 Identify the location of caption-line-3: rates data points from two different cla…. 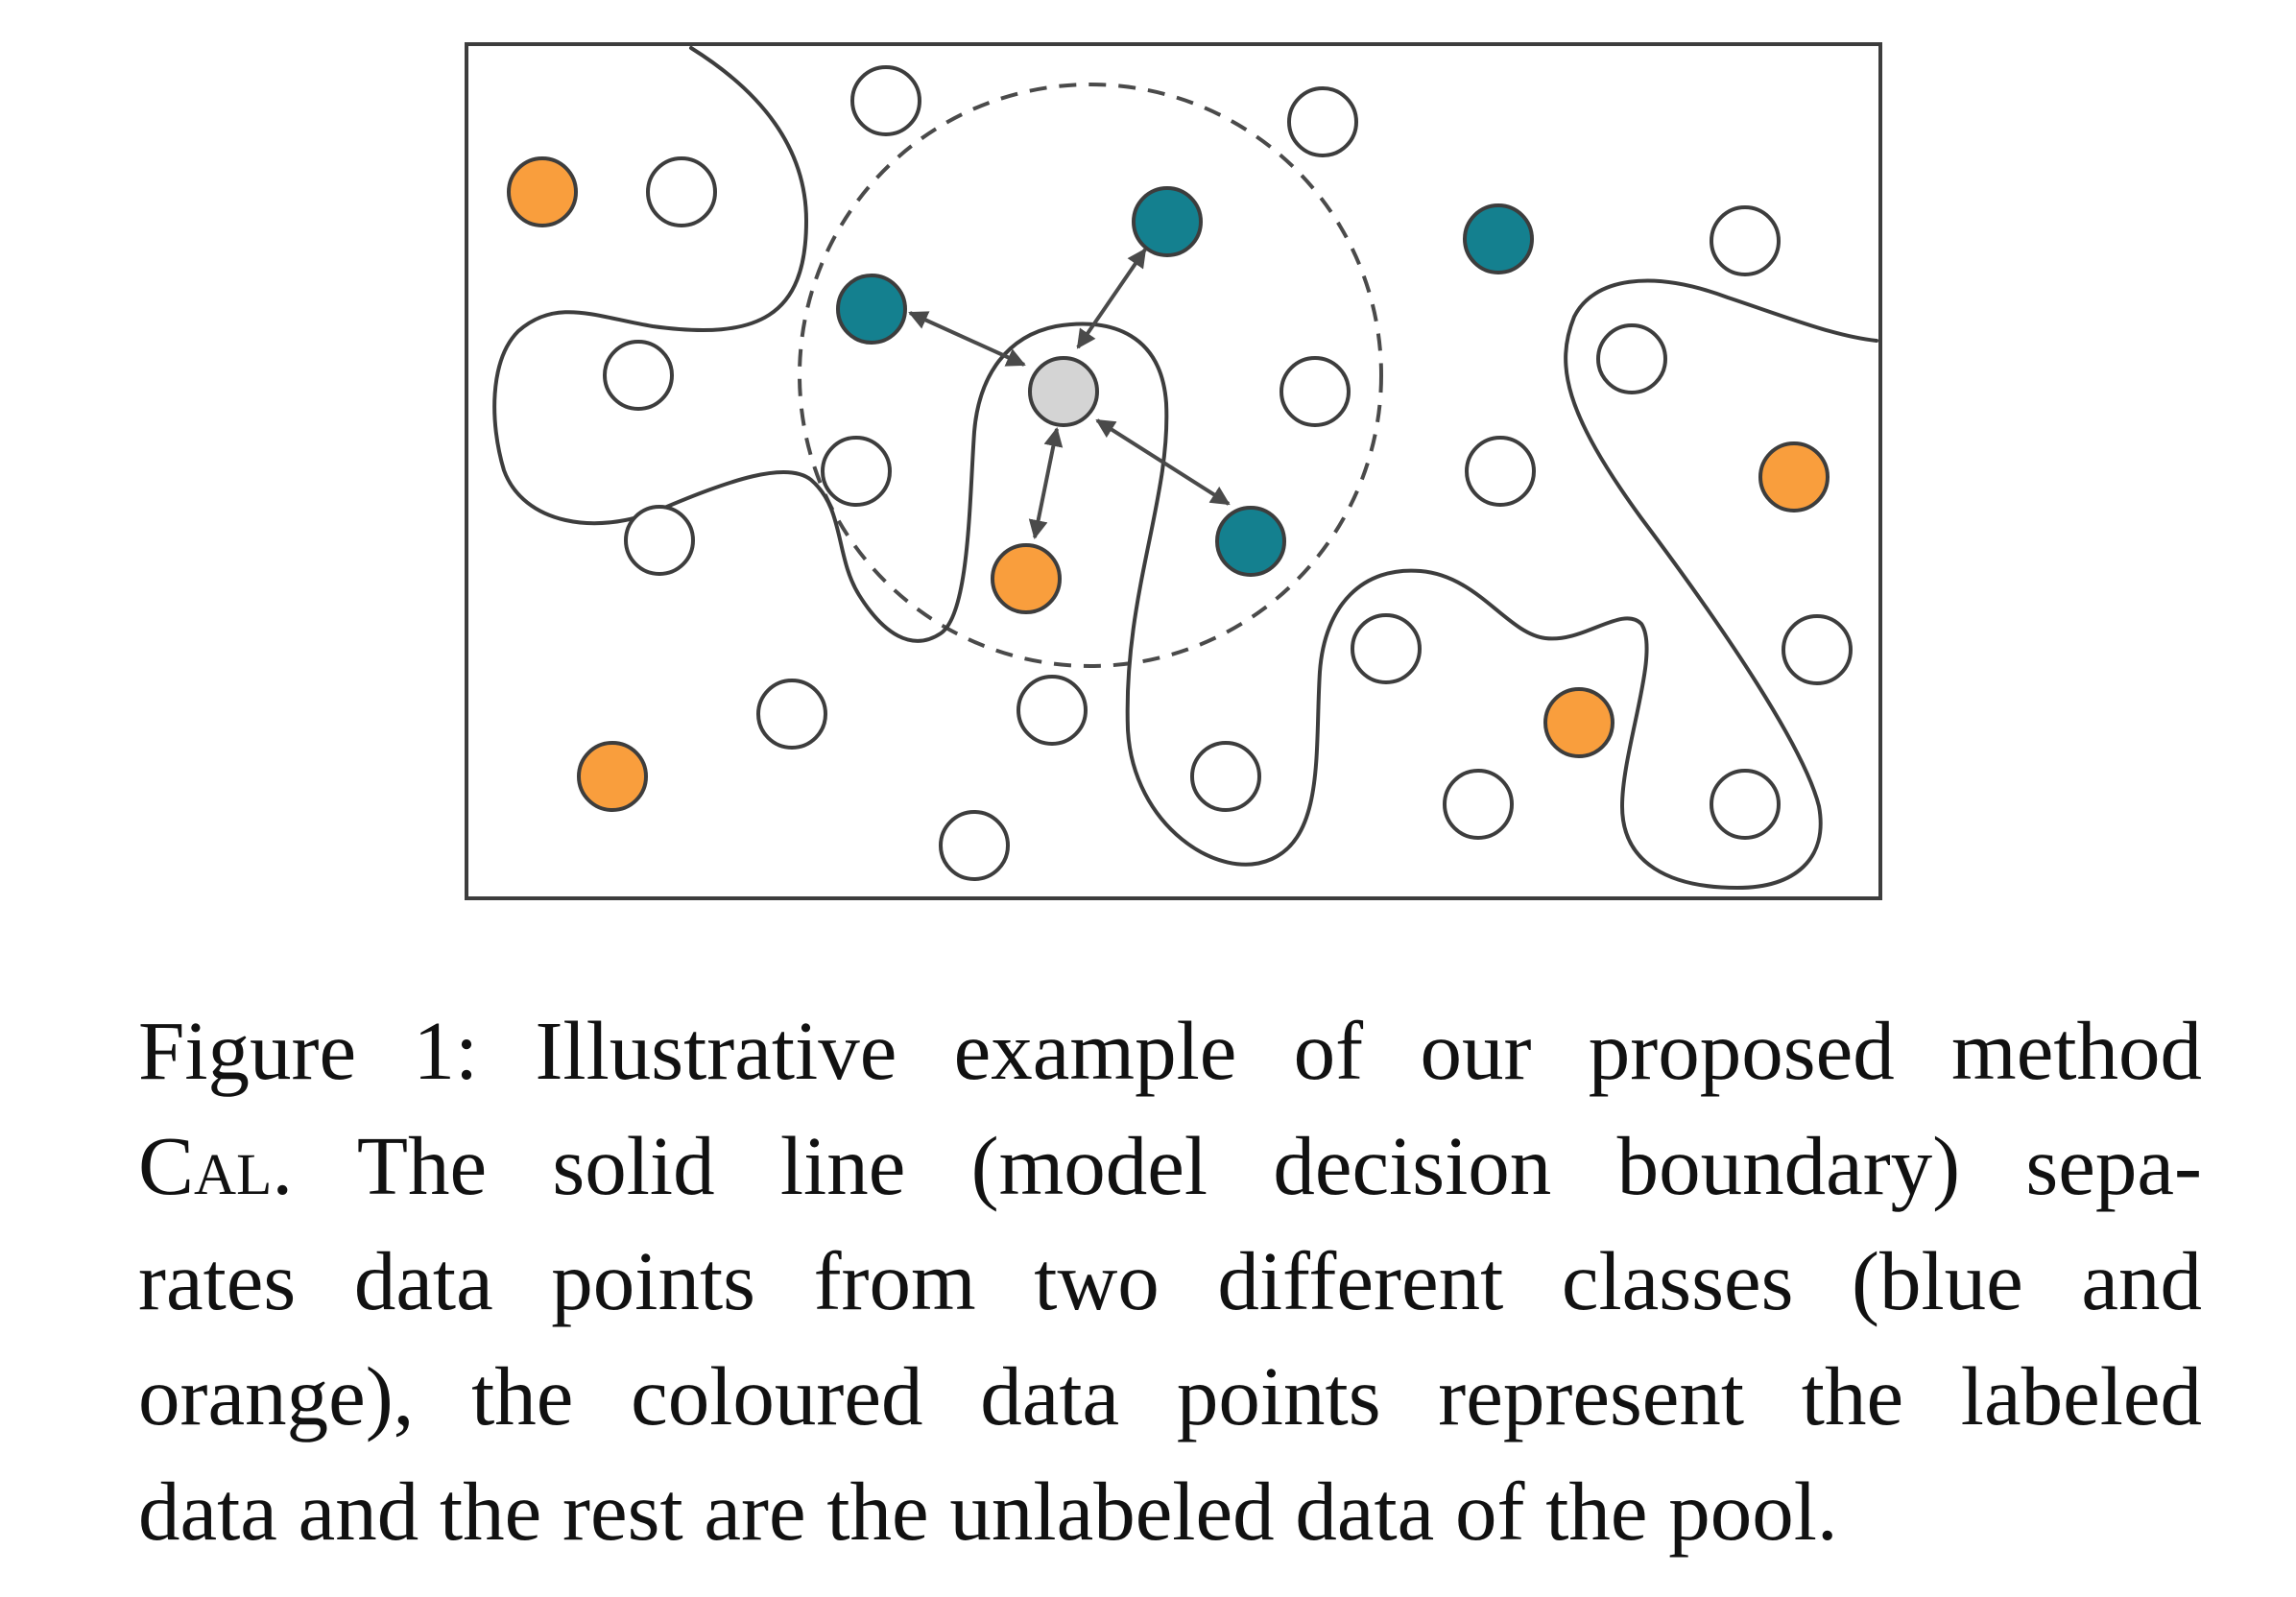
(1170, 1280).